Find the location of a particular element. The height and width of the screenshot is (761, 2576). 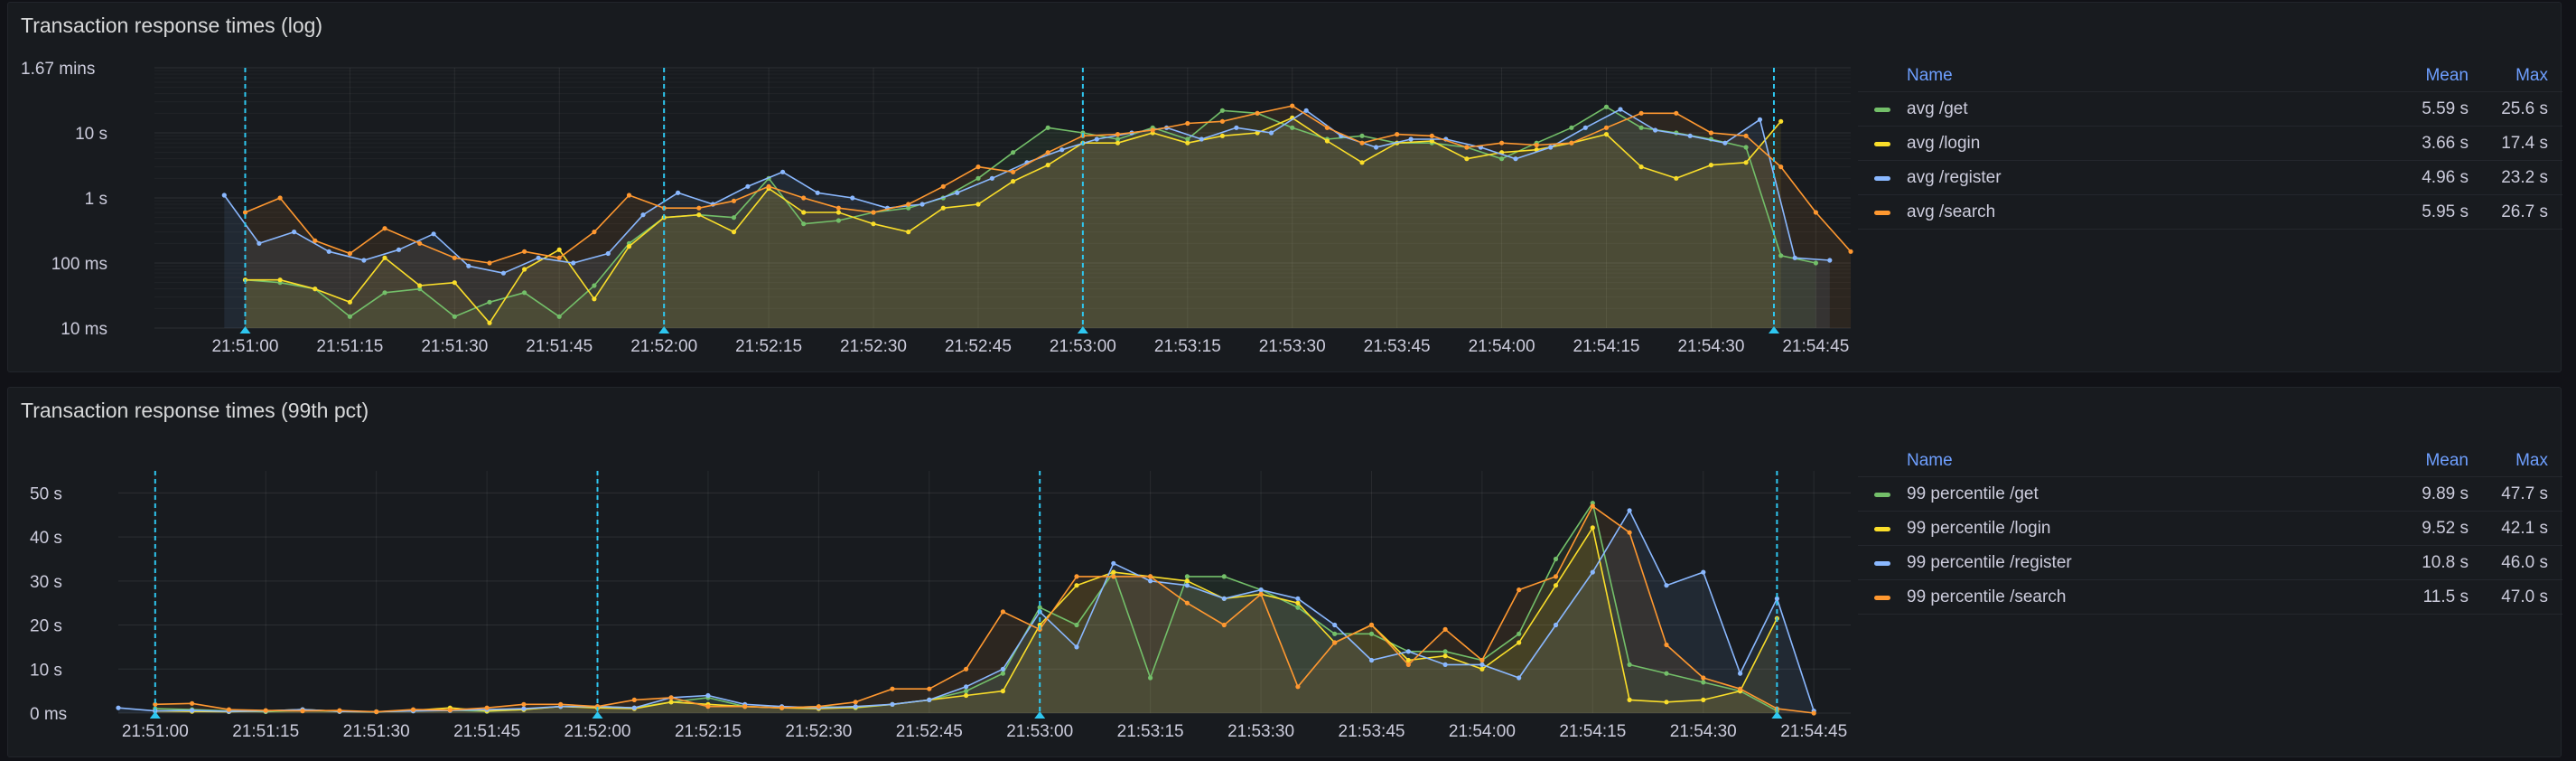

series-name: 99 percentile /search is located at coordinates (1987, 596).